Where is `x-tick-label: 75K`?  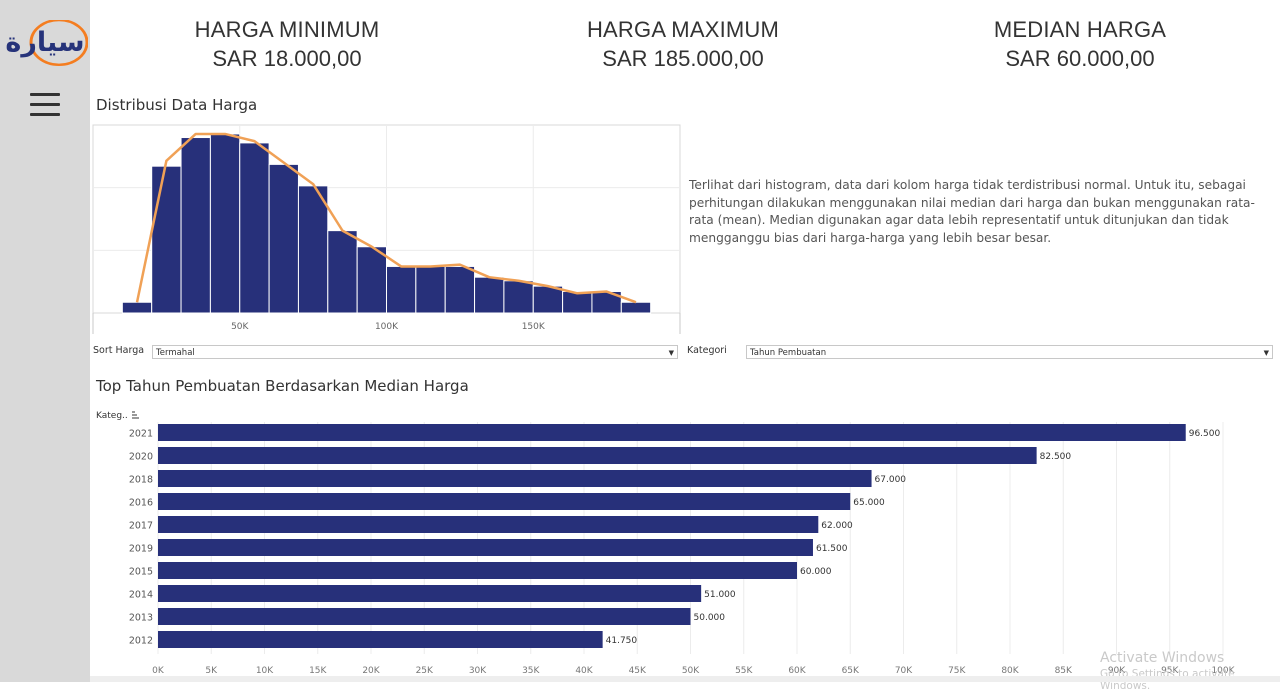 x-tick-label: 75K is located at coordinates (957, 670).